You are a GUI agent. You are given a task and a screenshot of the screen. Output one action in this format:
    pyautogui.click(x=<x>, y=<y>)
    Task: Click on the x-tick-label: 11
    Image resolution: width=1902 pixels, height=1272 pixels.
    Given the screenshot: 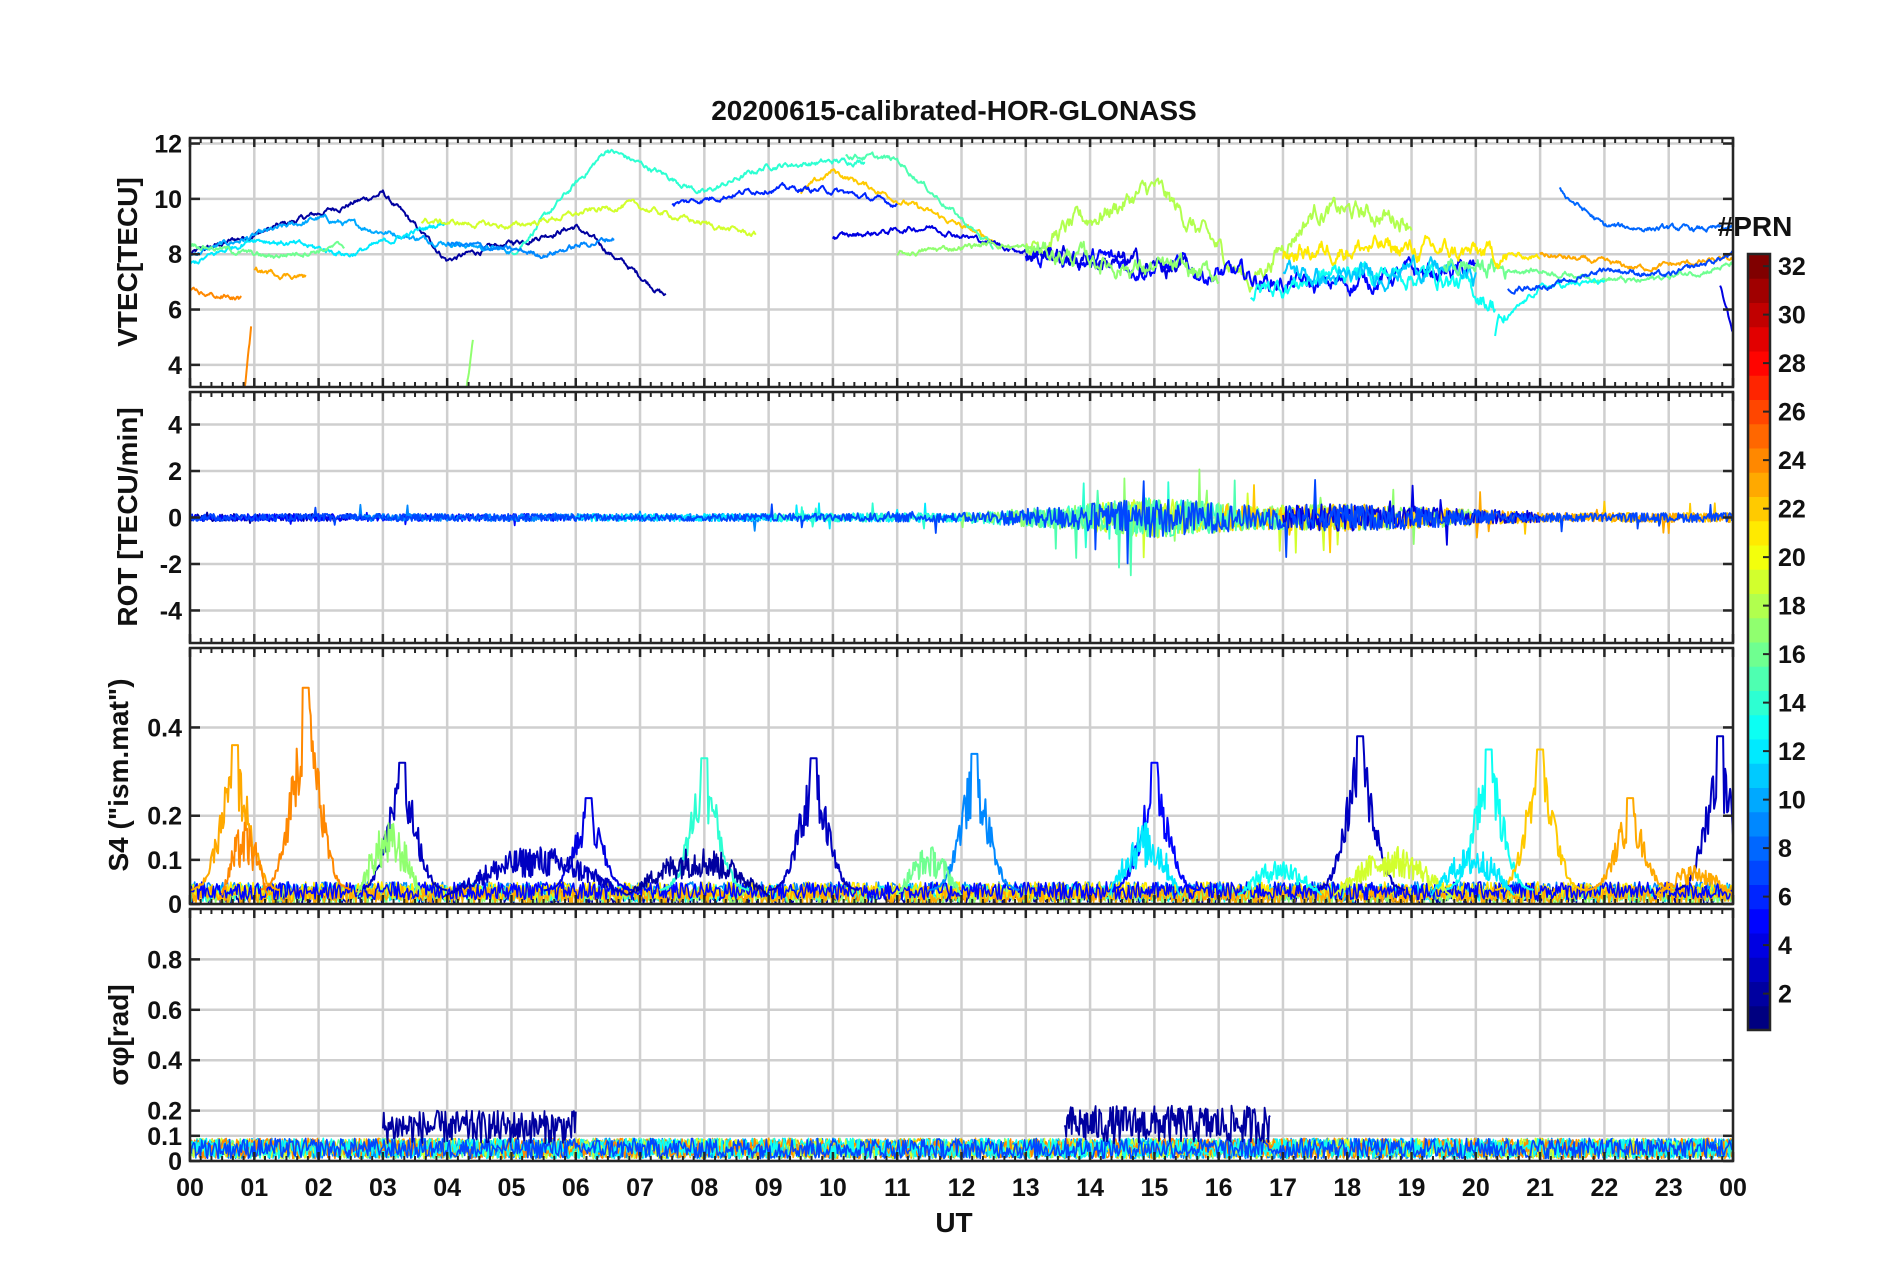 What is the action you would take?
    pyautogui.click(x=897, y=1188)
    